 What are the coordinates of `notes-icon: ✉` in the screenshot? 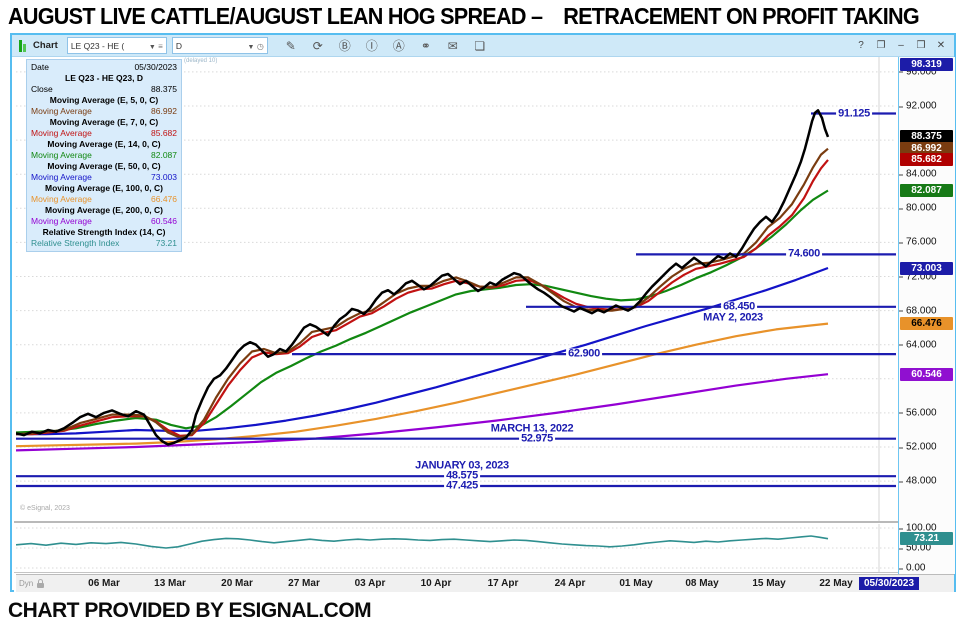 It's located at (452, 45).